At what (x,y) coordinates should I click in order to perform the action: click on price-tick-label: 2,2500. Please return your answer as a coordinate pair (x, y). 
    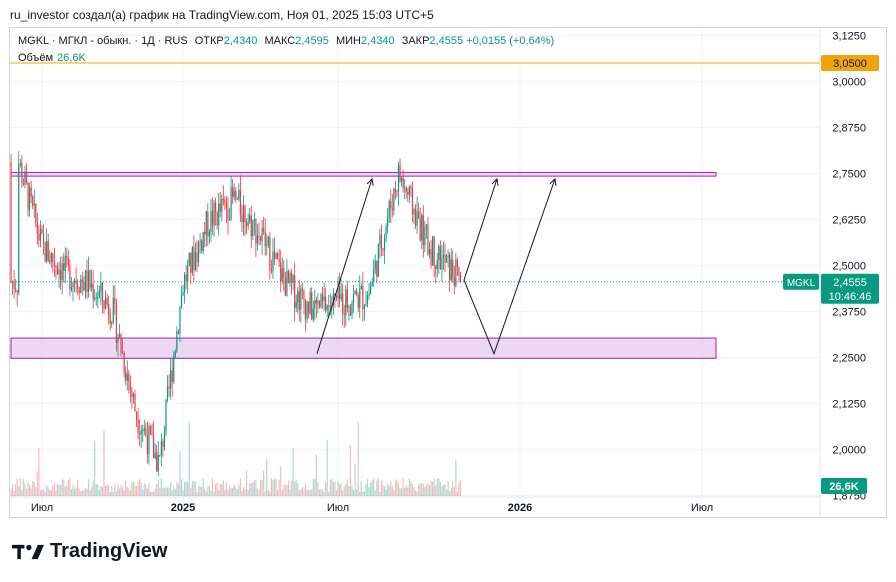
    Looking at the image, I should click on (849, 358).